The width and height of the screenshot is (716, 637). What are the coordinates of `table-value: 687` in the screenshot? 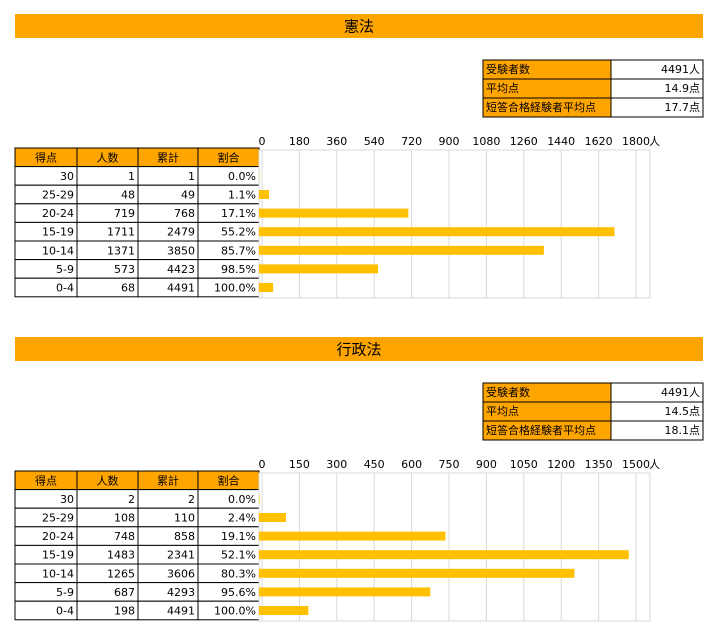 It's located at (124, 592).